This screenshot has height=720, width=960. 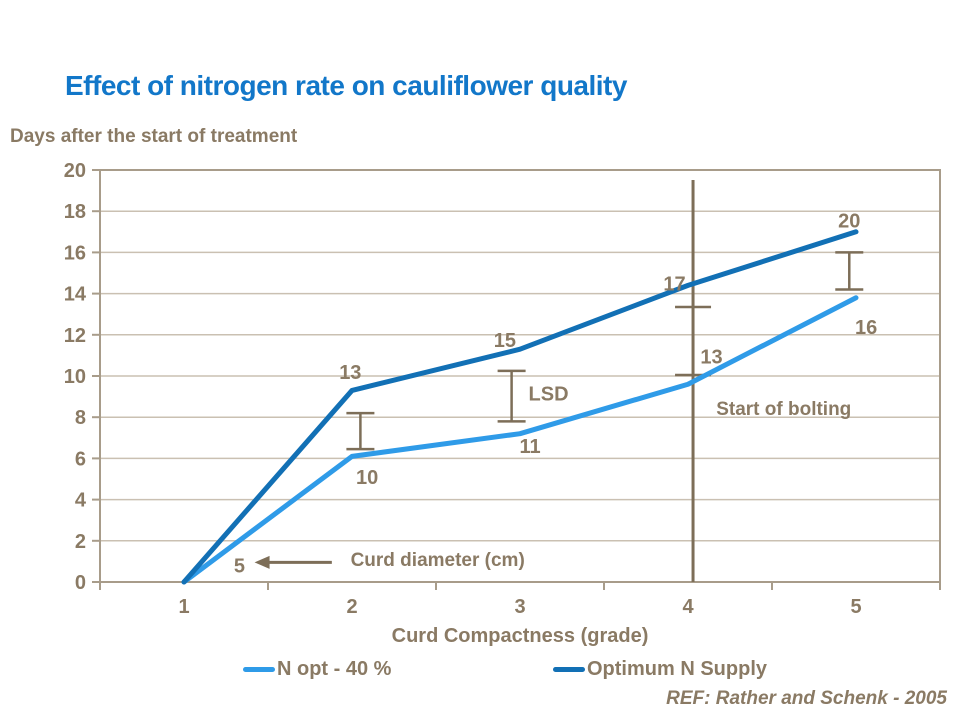 I want to click on y-axis-tick-label: 10, so click(x=75, y=377).